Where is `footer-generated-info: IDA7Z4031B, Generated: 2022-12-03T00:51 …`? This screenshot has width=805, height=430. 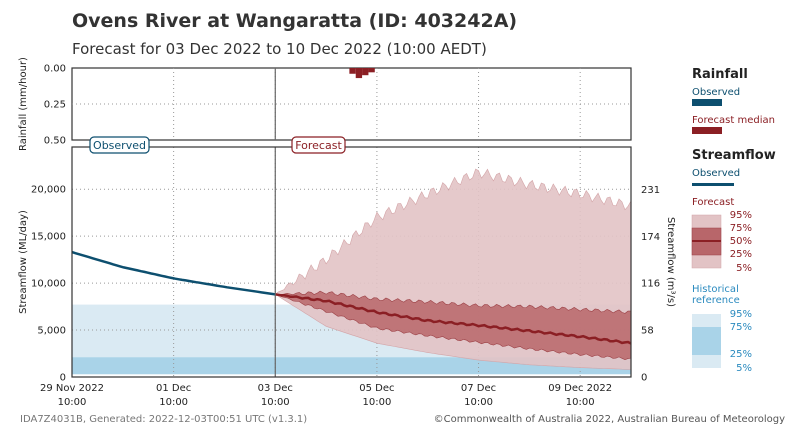
footer-generated-info: IDA7Z4031B, Generated: 2022-12-03T00:51 … is located at coordinates (164, 419).